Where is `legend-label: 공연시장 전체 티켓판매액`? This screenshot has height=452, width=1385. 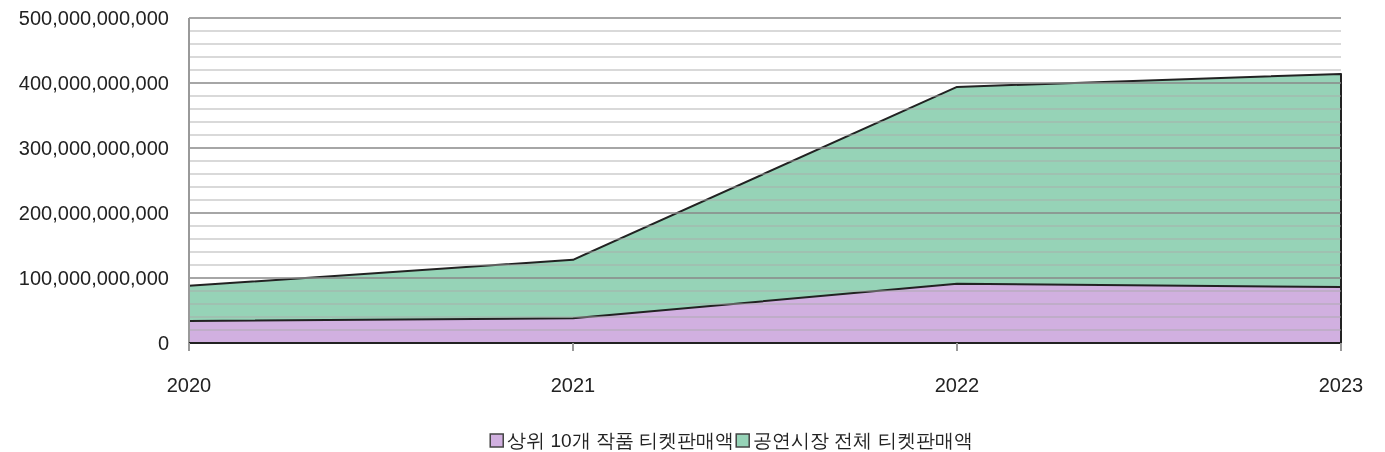
legend-label: 공연시장 전체 티켓판매액 is located at coordinates (863, 440).